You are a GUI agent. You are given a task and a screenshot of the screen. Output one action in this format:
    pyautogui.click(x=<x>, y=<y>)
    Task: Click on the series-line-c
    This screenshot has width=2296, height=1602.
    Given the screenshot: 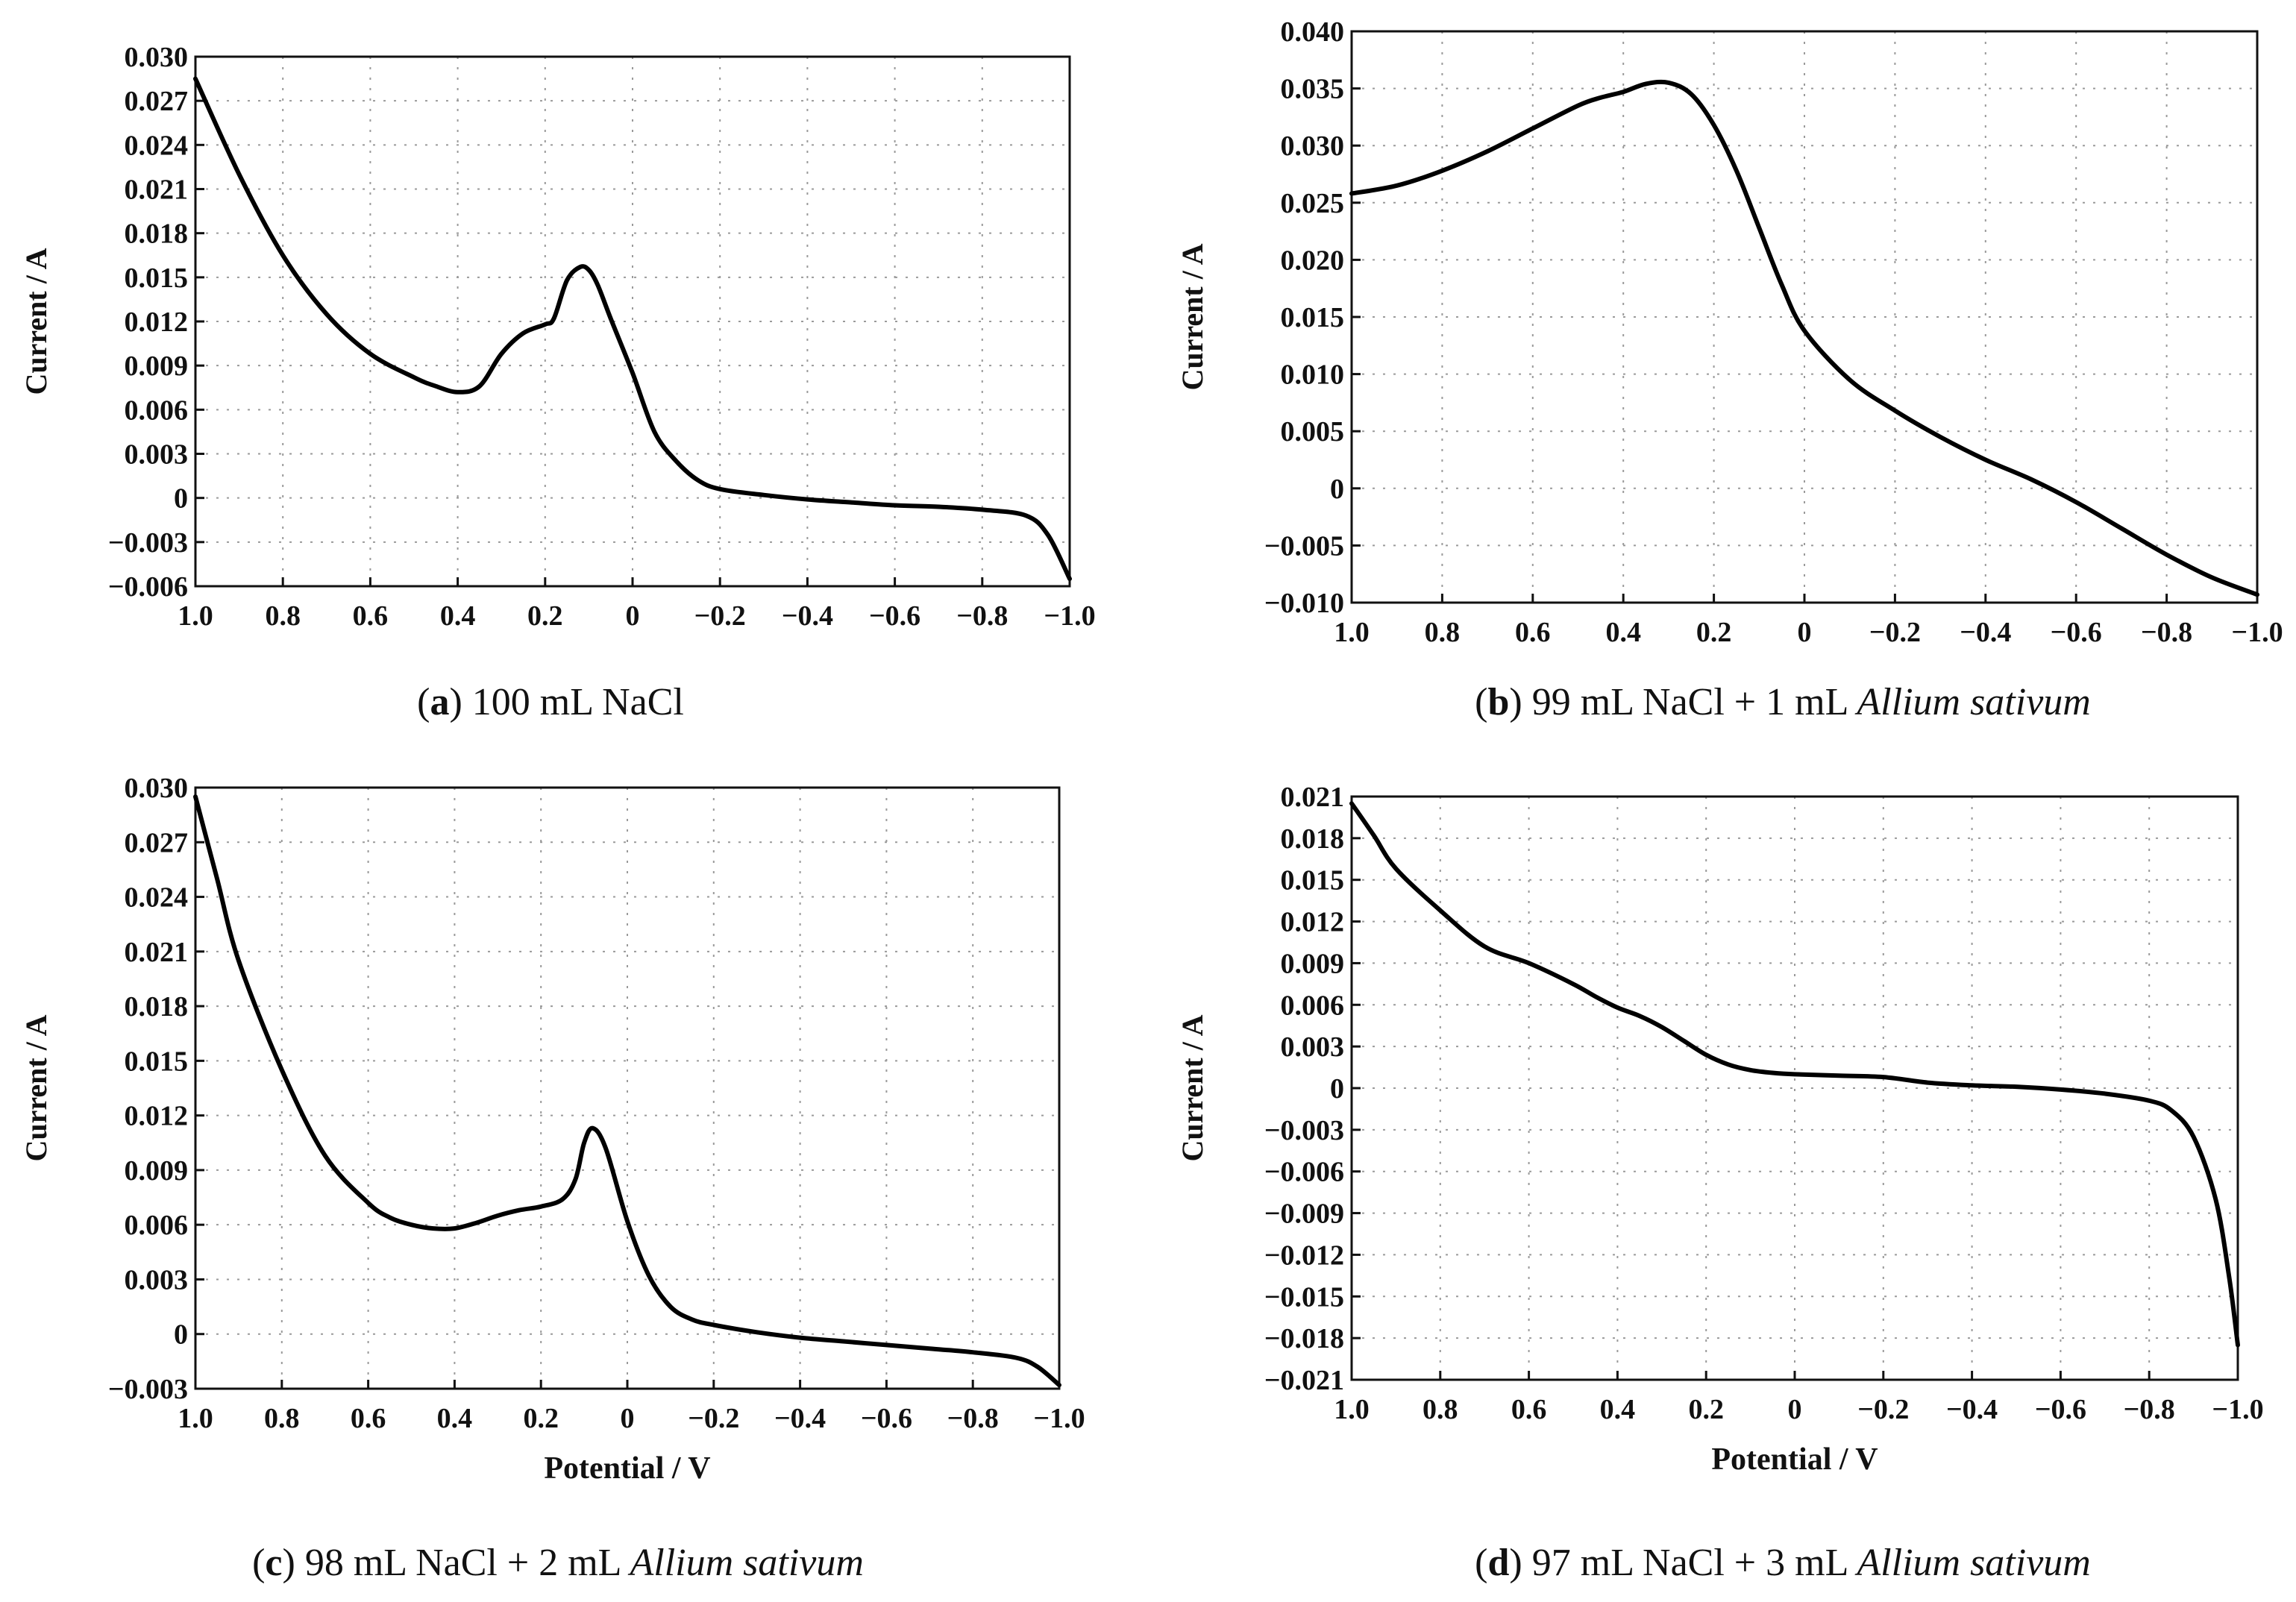 What is the action you would take?
    pyautogui.click(x=627, y=1091)
    